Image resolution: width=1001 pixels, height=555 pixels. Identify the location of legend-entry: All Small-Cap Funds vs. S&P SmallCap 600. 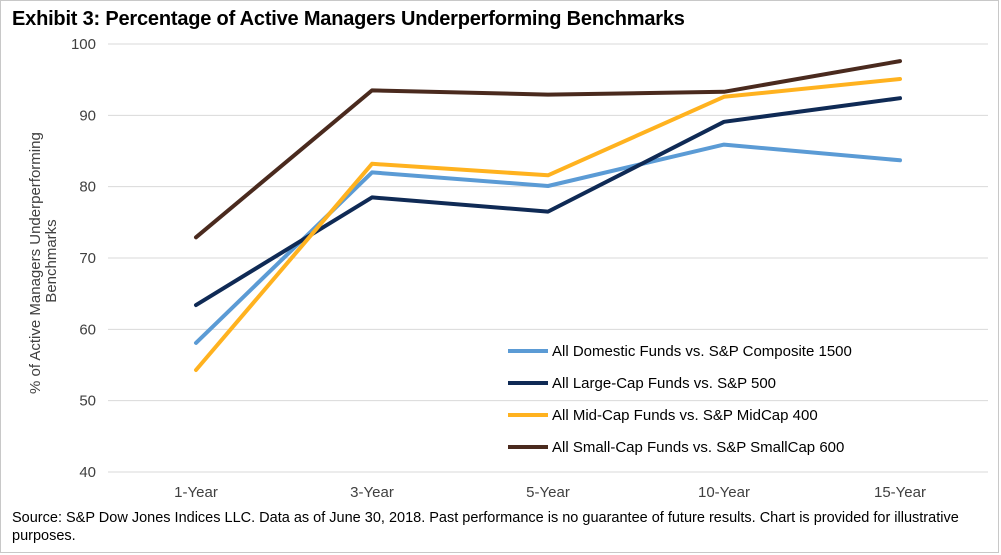
(698, 447).